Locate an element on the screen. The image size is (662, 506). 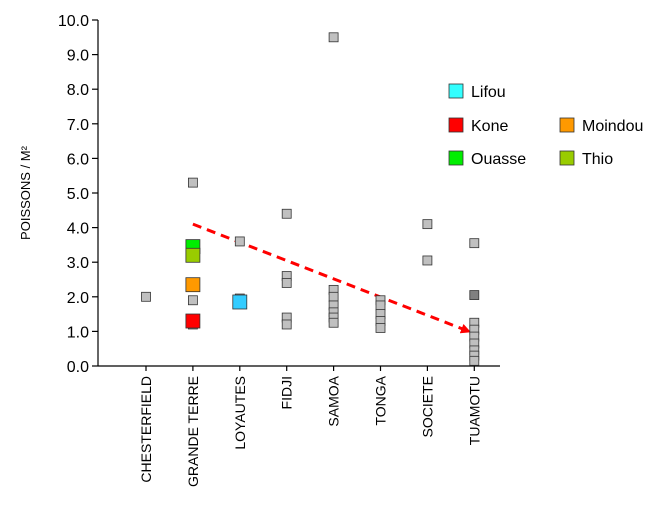
y-axis: 0.0 1.0 2.0 3.0 4.0 5.0 6.0 7.0 8.0 9.0 10.0 is located at coordinates (78, 194).